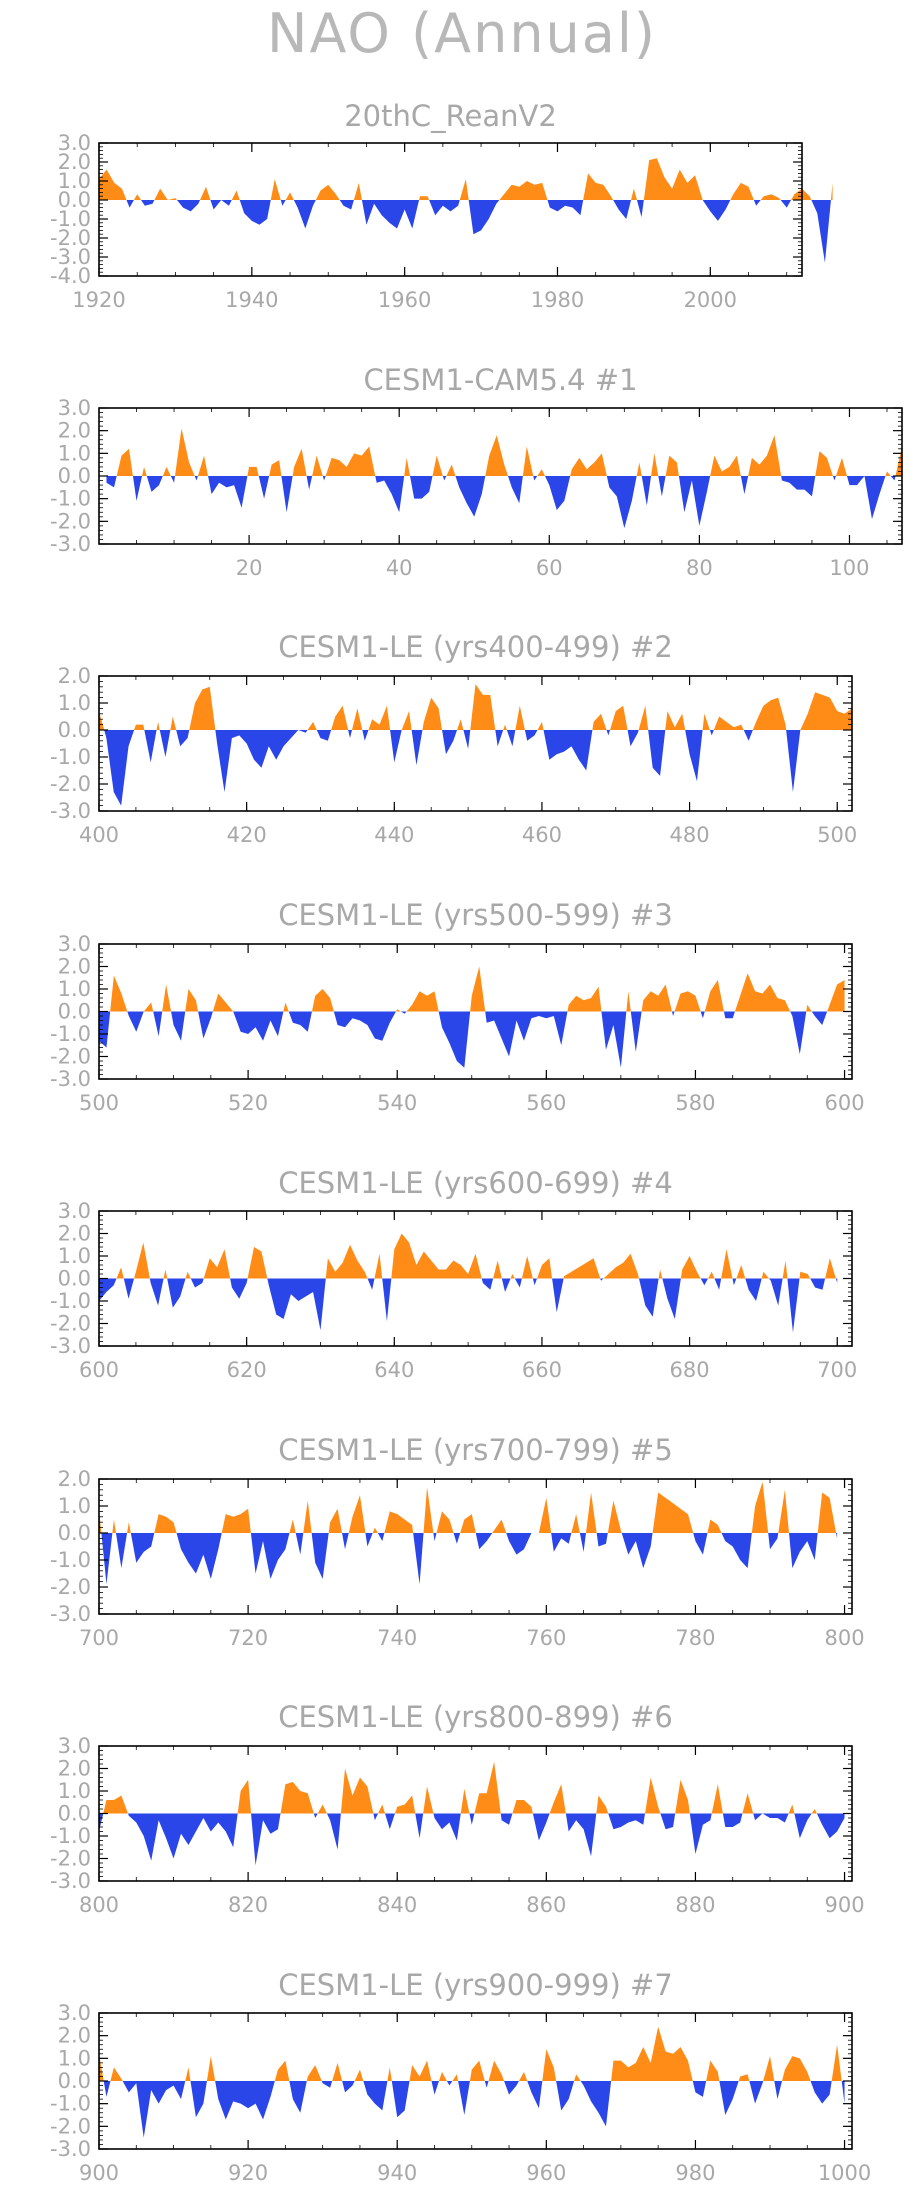 The width and height of the screenshot is (924, 2192). I want to click on x-tick-label: 2000, so click(710, 300).